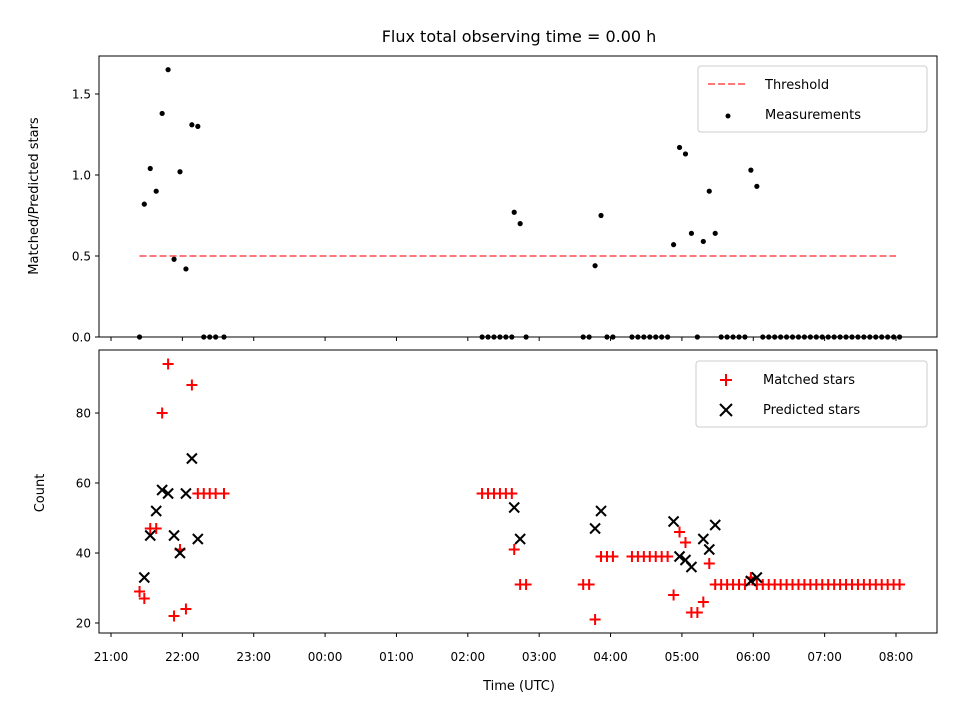 The height and width of the screenshot is (720, 960). Describe the element at coordinates (753, 657) in the screenshot. I see `x-tick-label: 06:00` at that location.